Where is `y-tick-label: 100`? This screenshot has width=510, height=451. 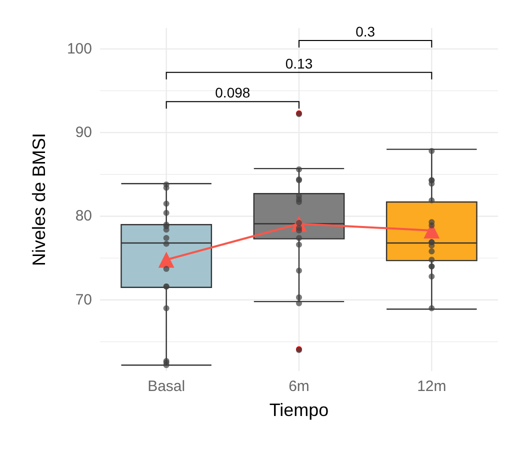 y-tick-label: 100 is located at coordinates (79, 49).